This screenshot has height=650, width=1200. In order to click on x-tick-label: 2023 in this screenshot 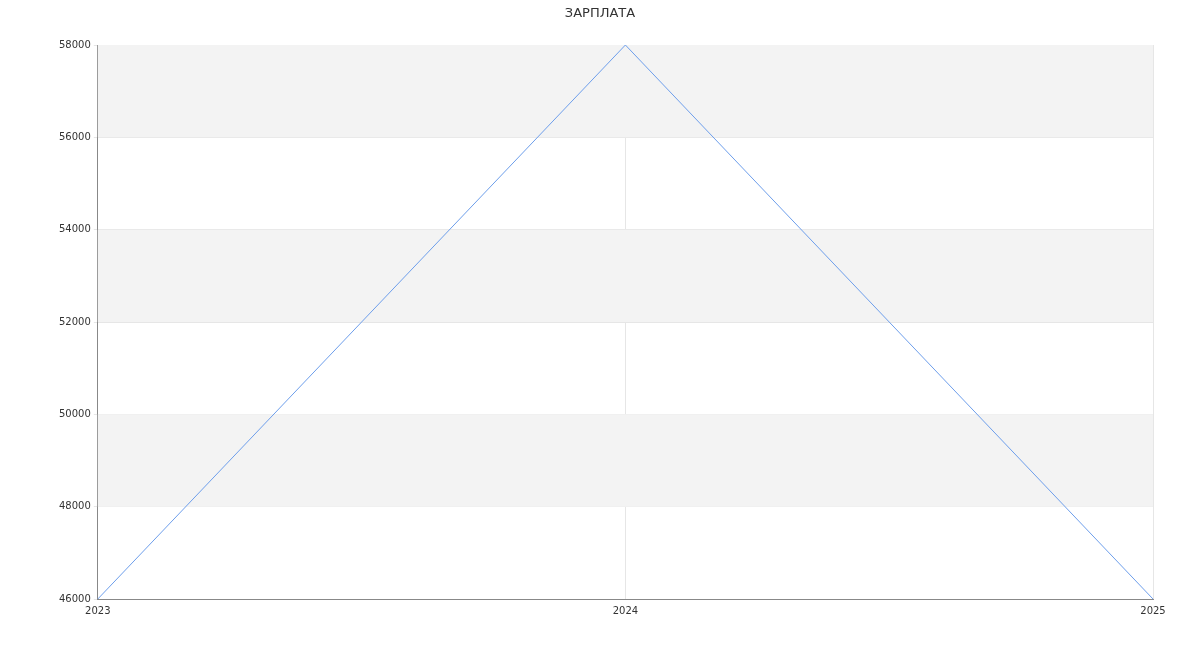, I will do `click(98, 610)`.